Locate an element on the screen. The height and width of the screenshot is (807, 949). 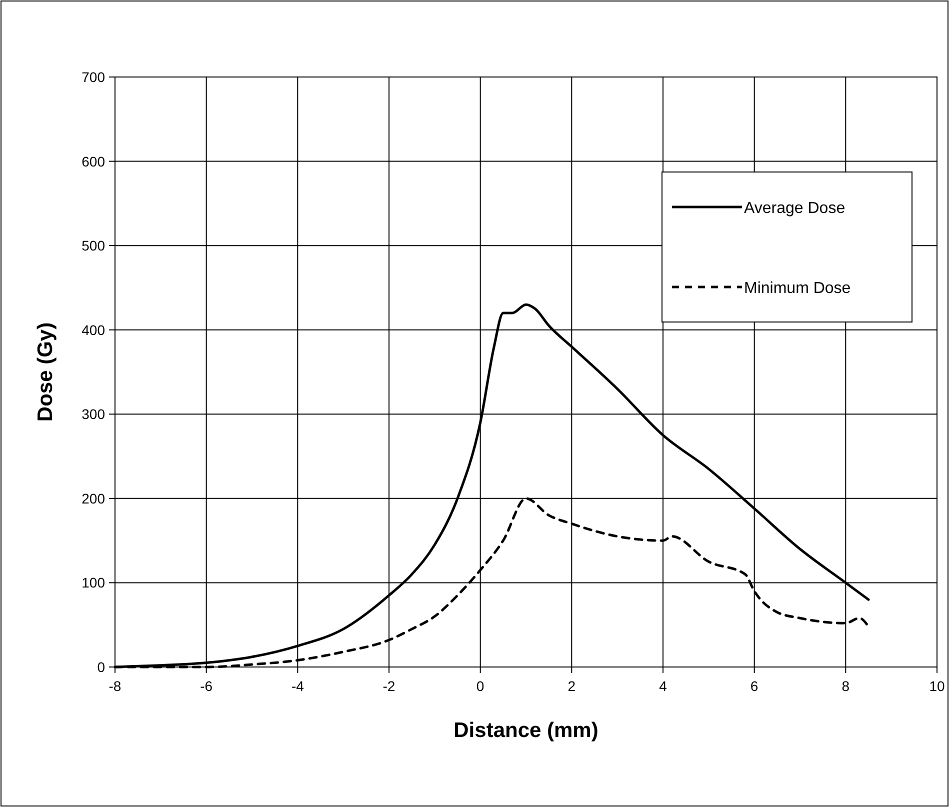
x-tick-label: 2 is located at coordinates (572, 686).